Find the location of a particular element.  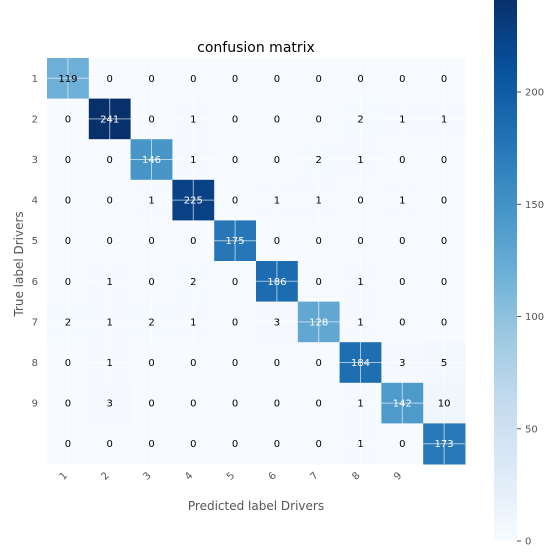

colorbar-tick-label: 200 is located at coordinates (534, 93).